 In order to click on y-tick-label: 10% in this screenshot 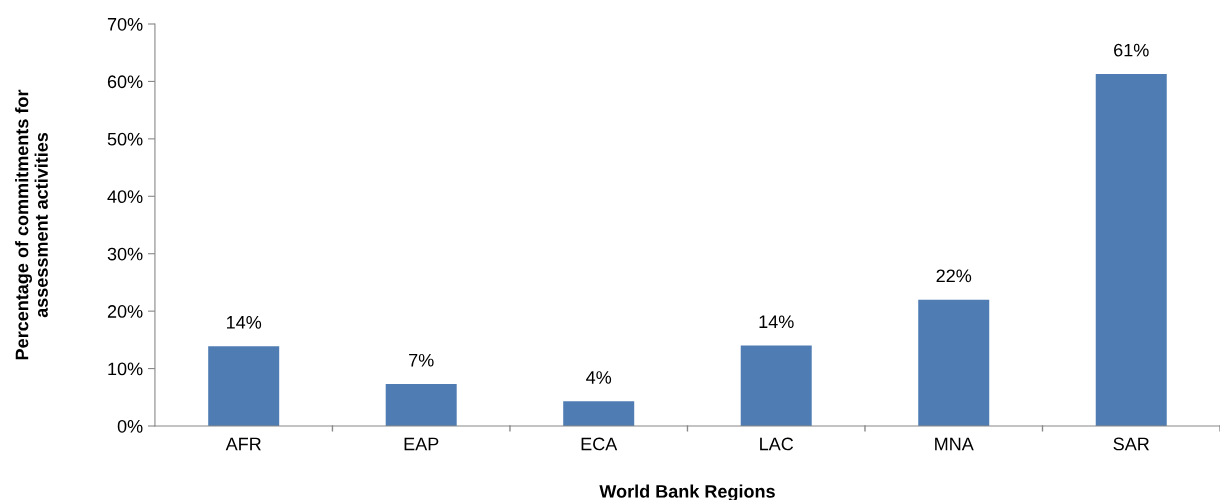, I will do `click(125, 369)`.